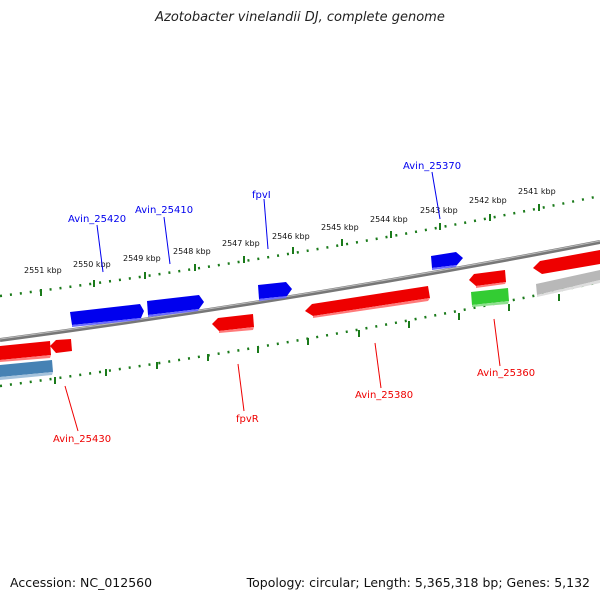 This screenshot has height=600, width=600. Describe the element at coordinates (566, 262) in the screenshot. I see `gene-arrow-reverse-edge` at that location.